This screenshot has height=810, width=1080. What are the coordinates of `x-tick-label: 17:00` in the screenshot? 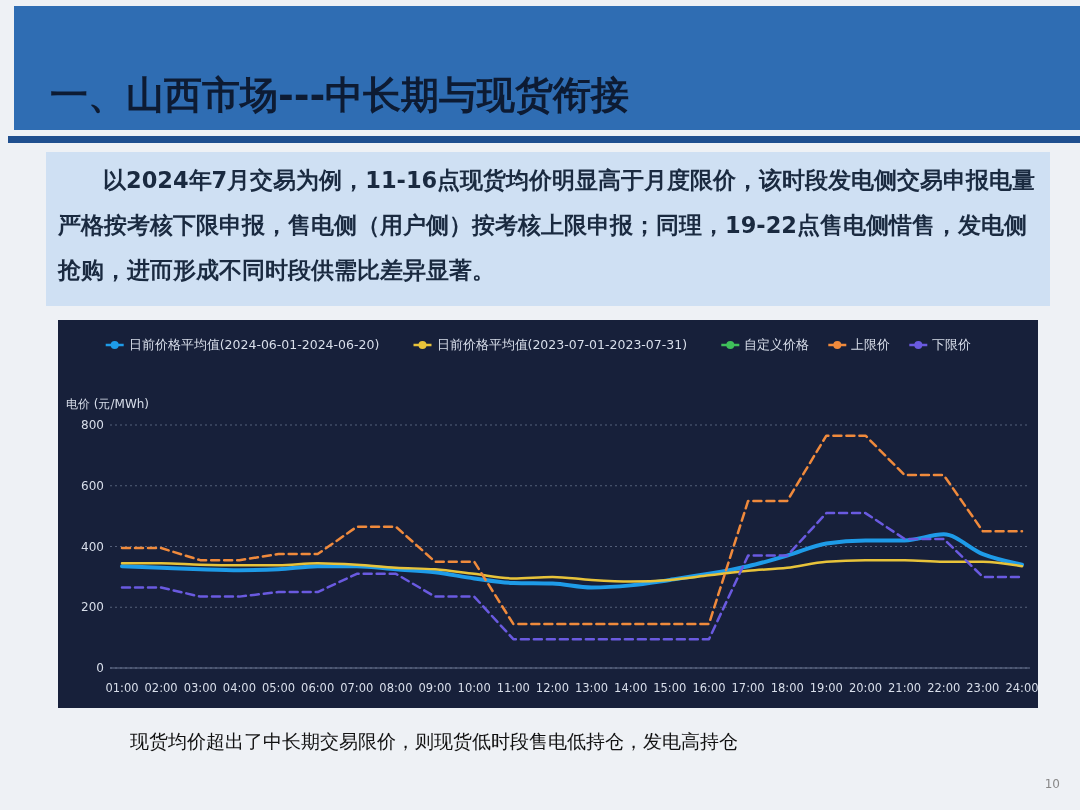 It's located at (748, 688).